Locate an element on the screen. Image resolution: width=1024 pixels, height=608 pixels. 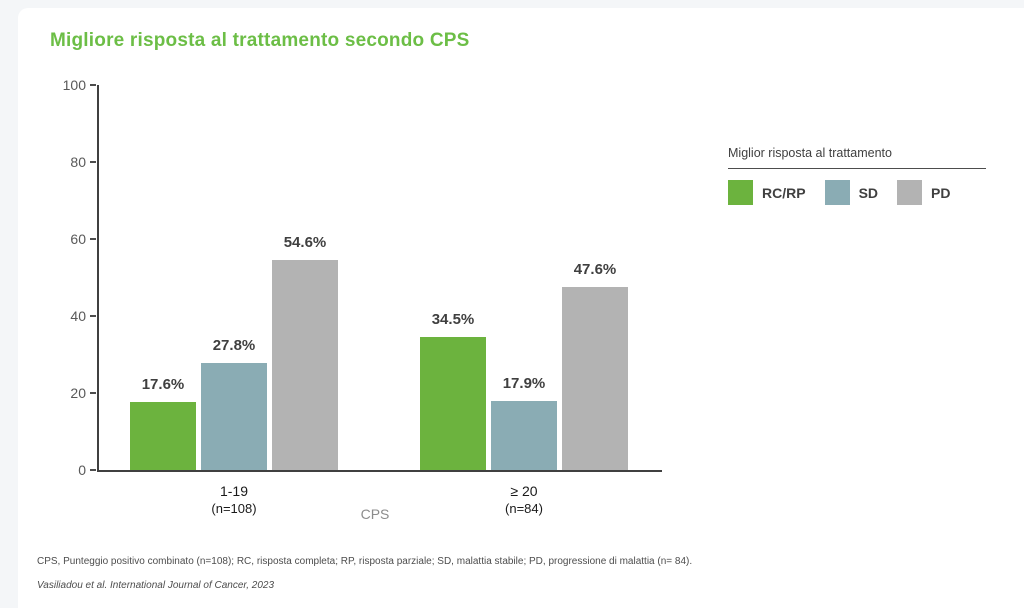
legend-swatch-pd is located at coordinates (910, 192).